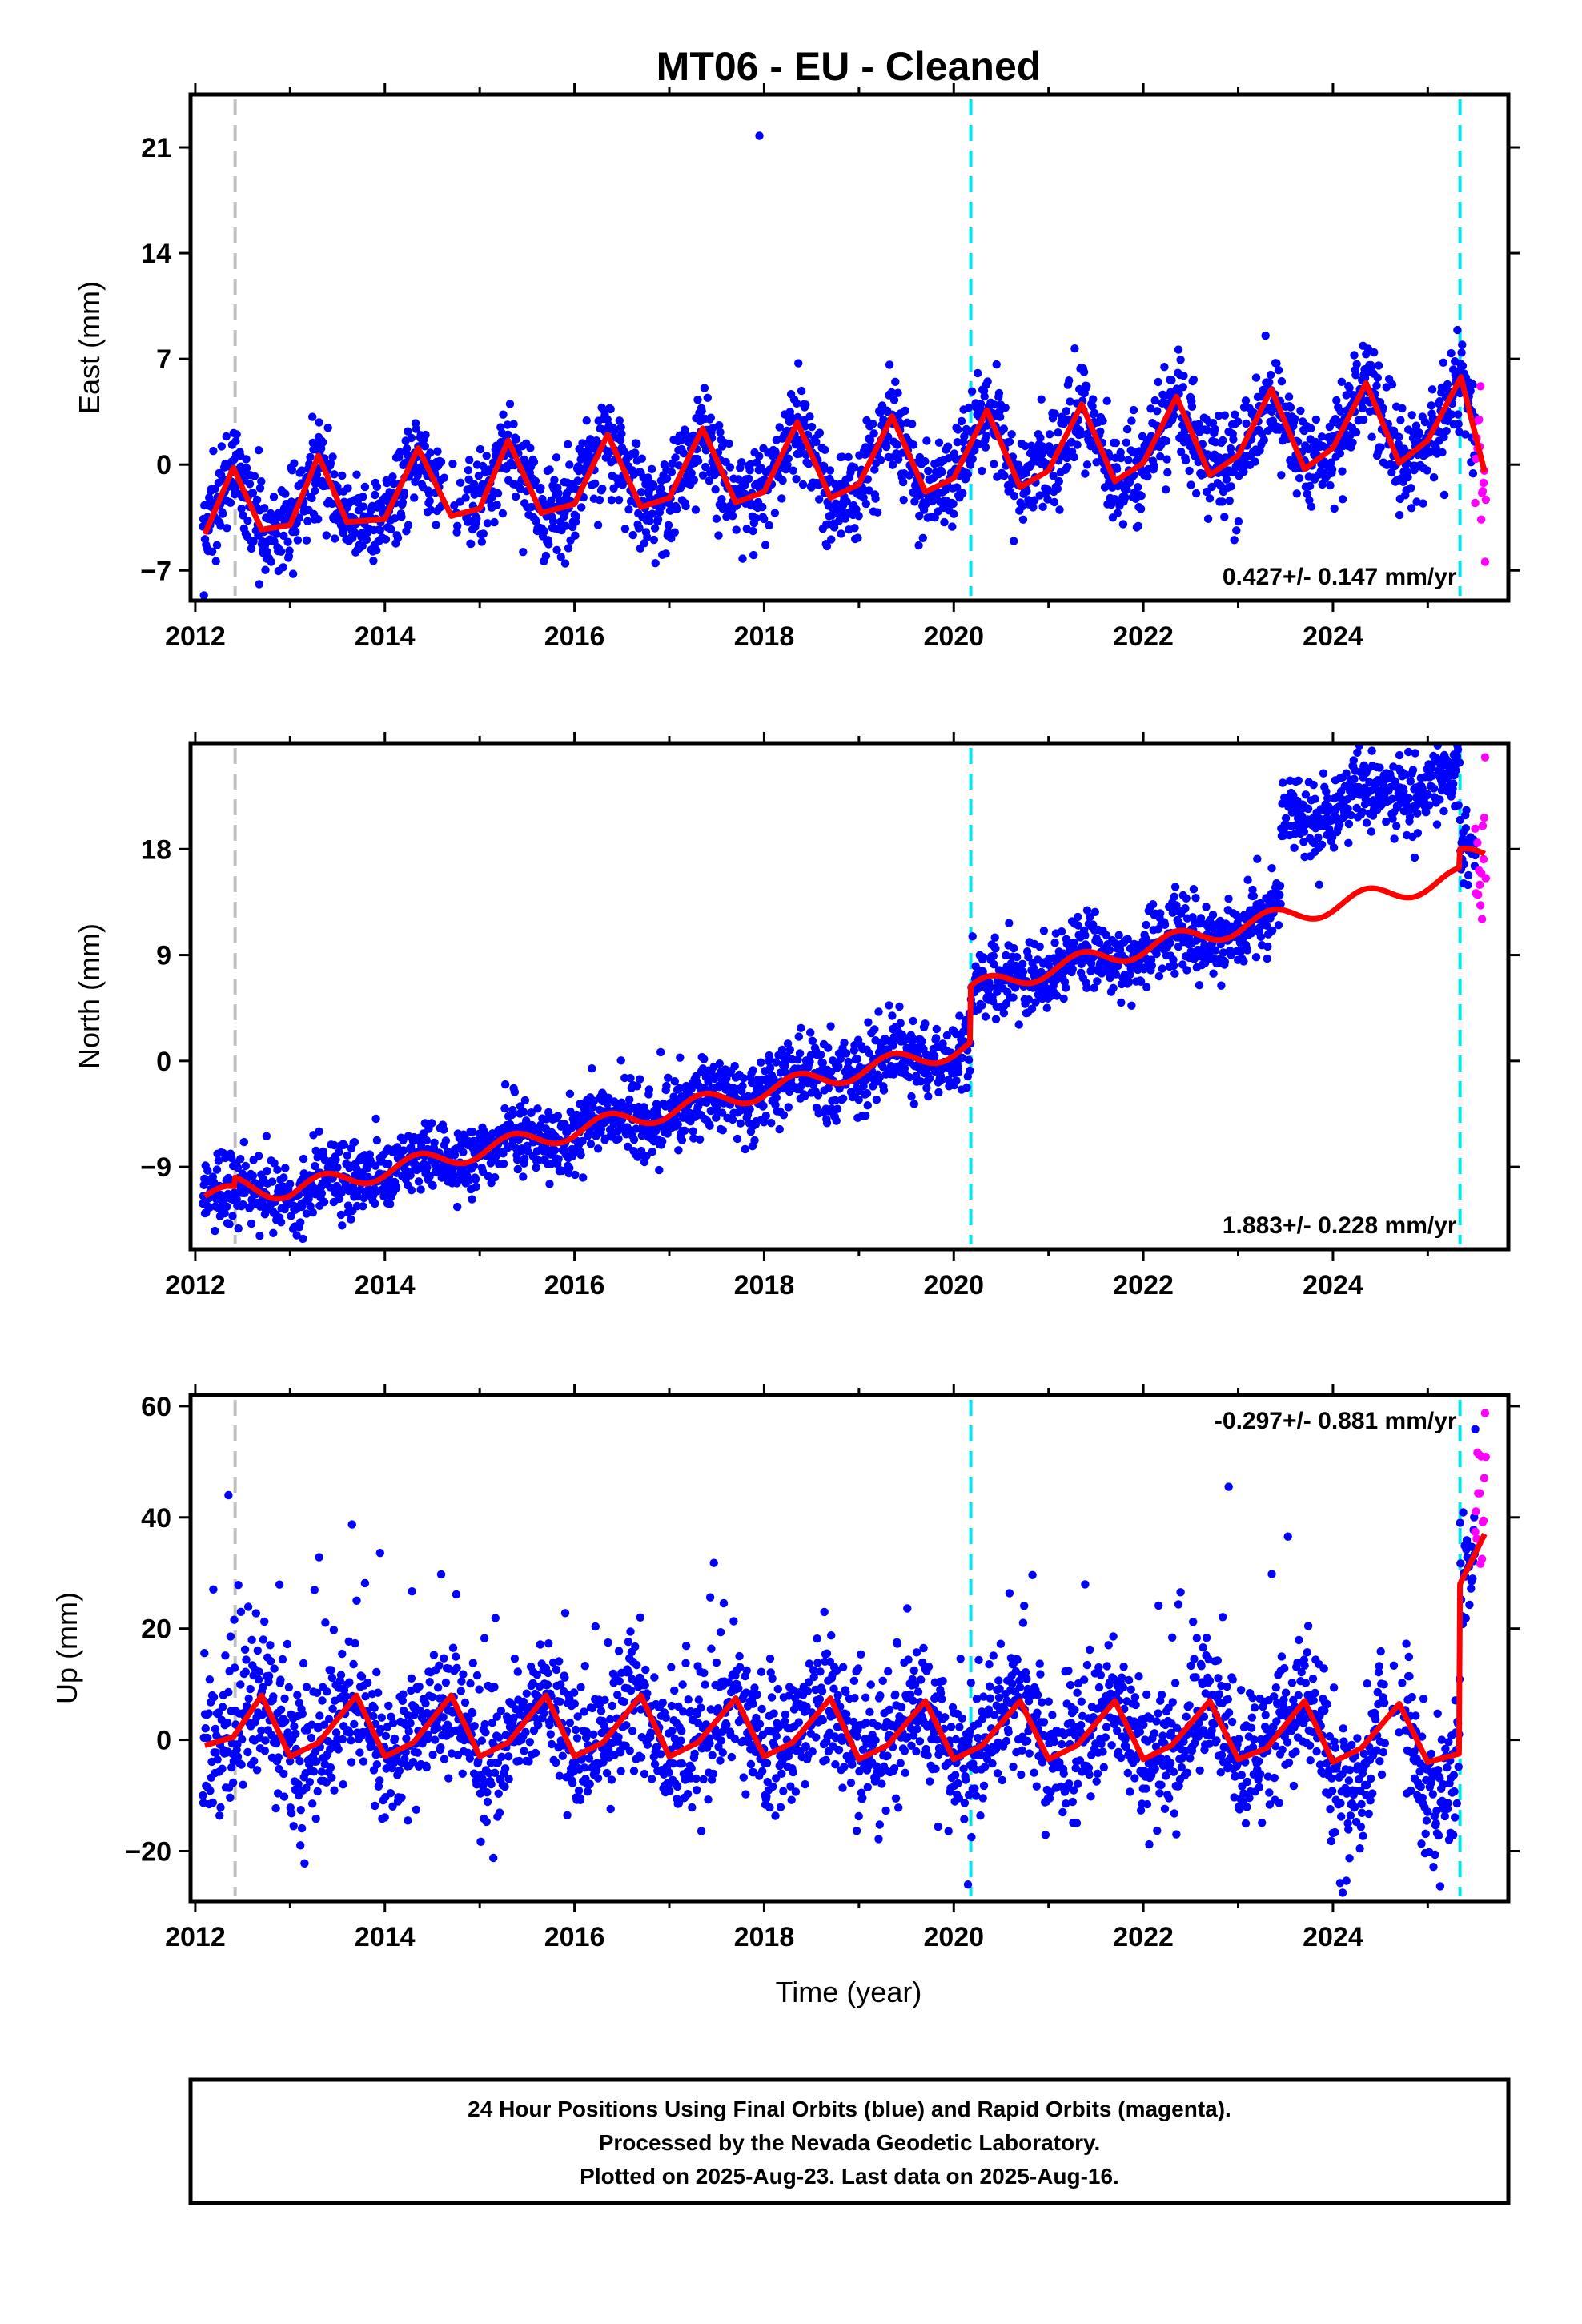 Image resolution: width=1582 pixels, height=2324 pixels. Describe the element at coordinates (765, 636) in the screenshot. I see `x-tick-label: 2018` at that location.